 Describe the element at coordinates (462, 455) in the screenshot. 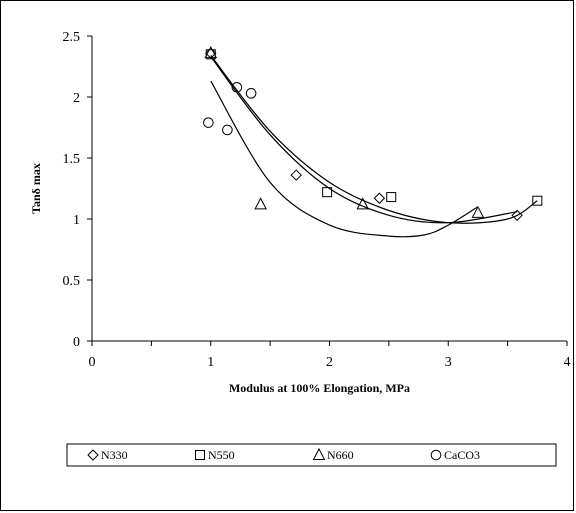

I see `legend-label-caco3: CaCO3` at that location.